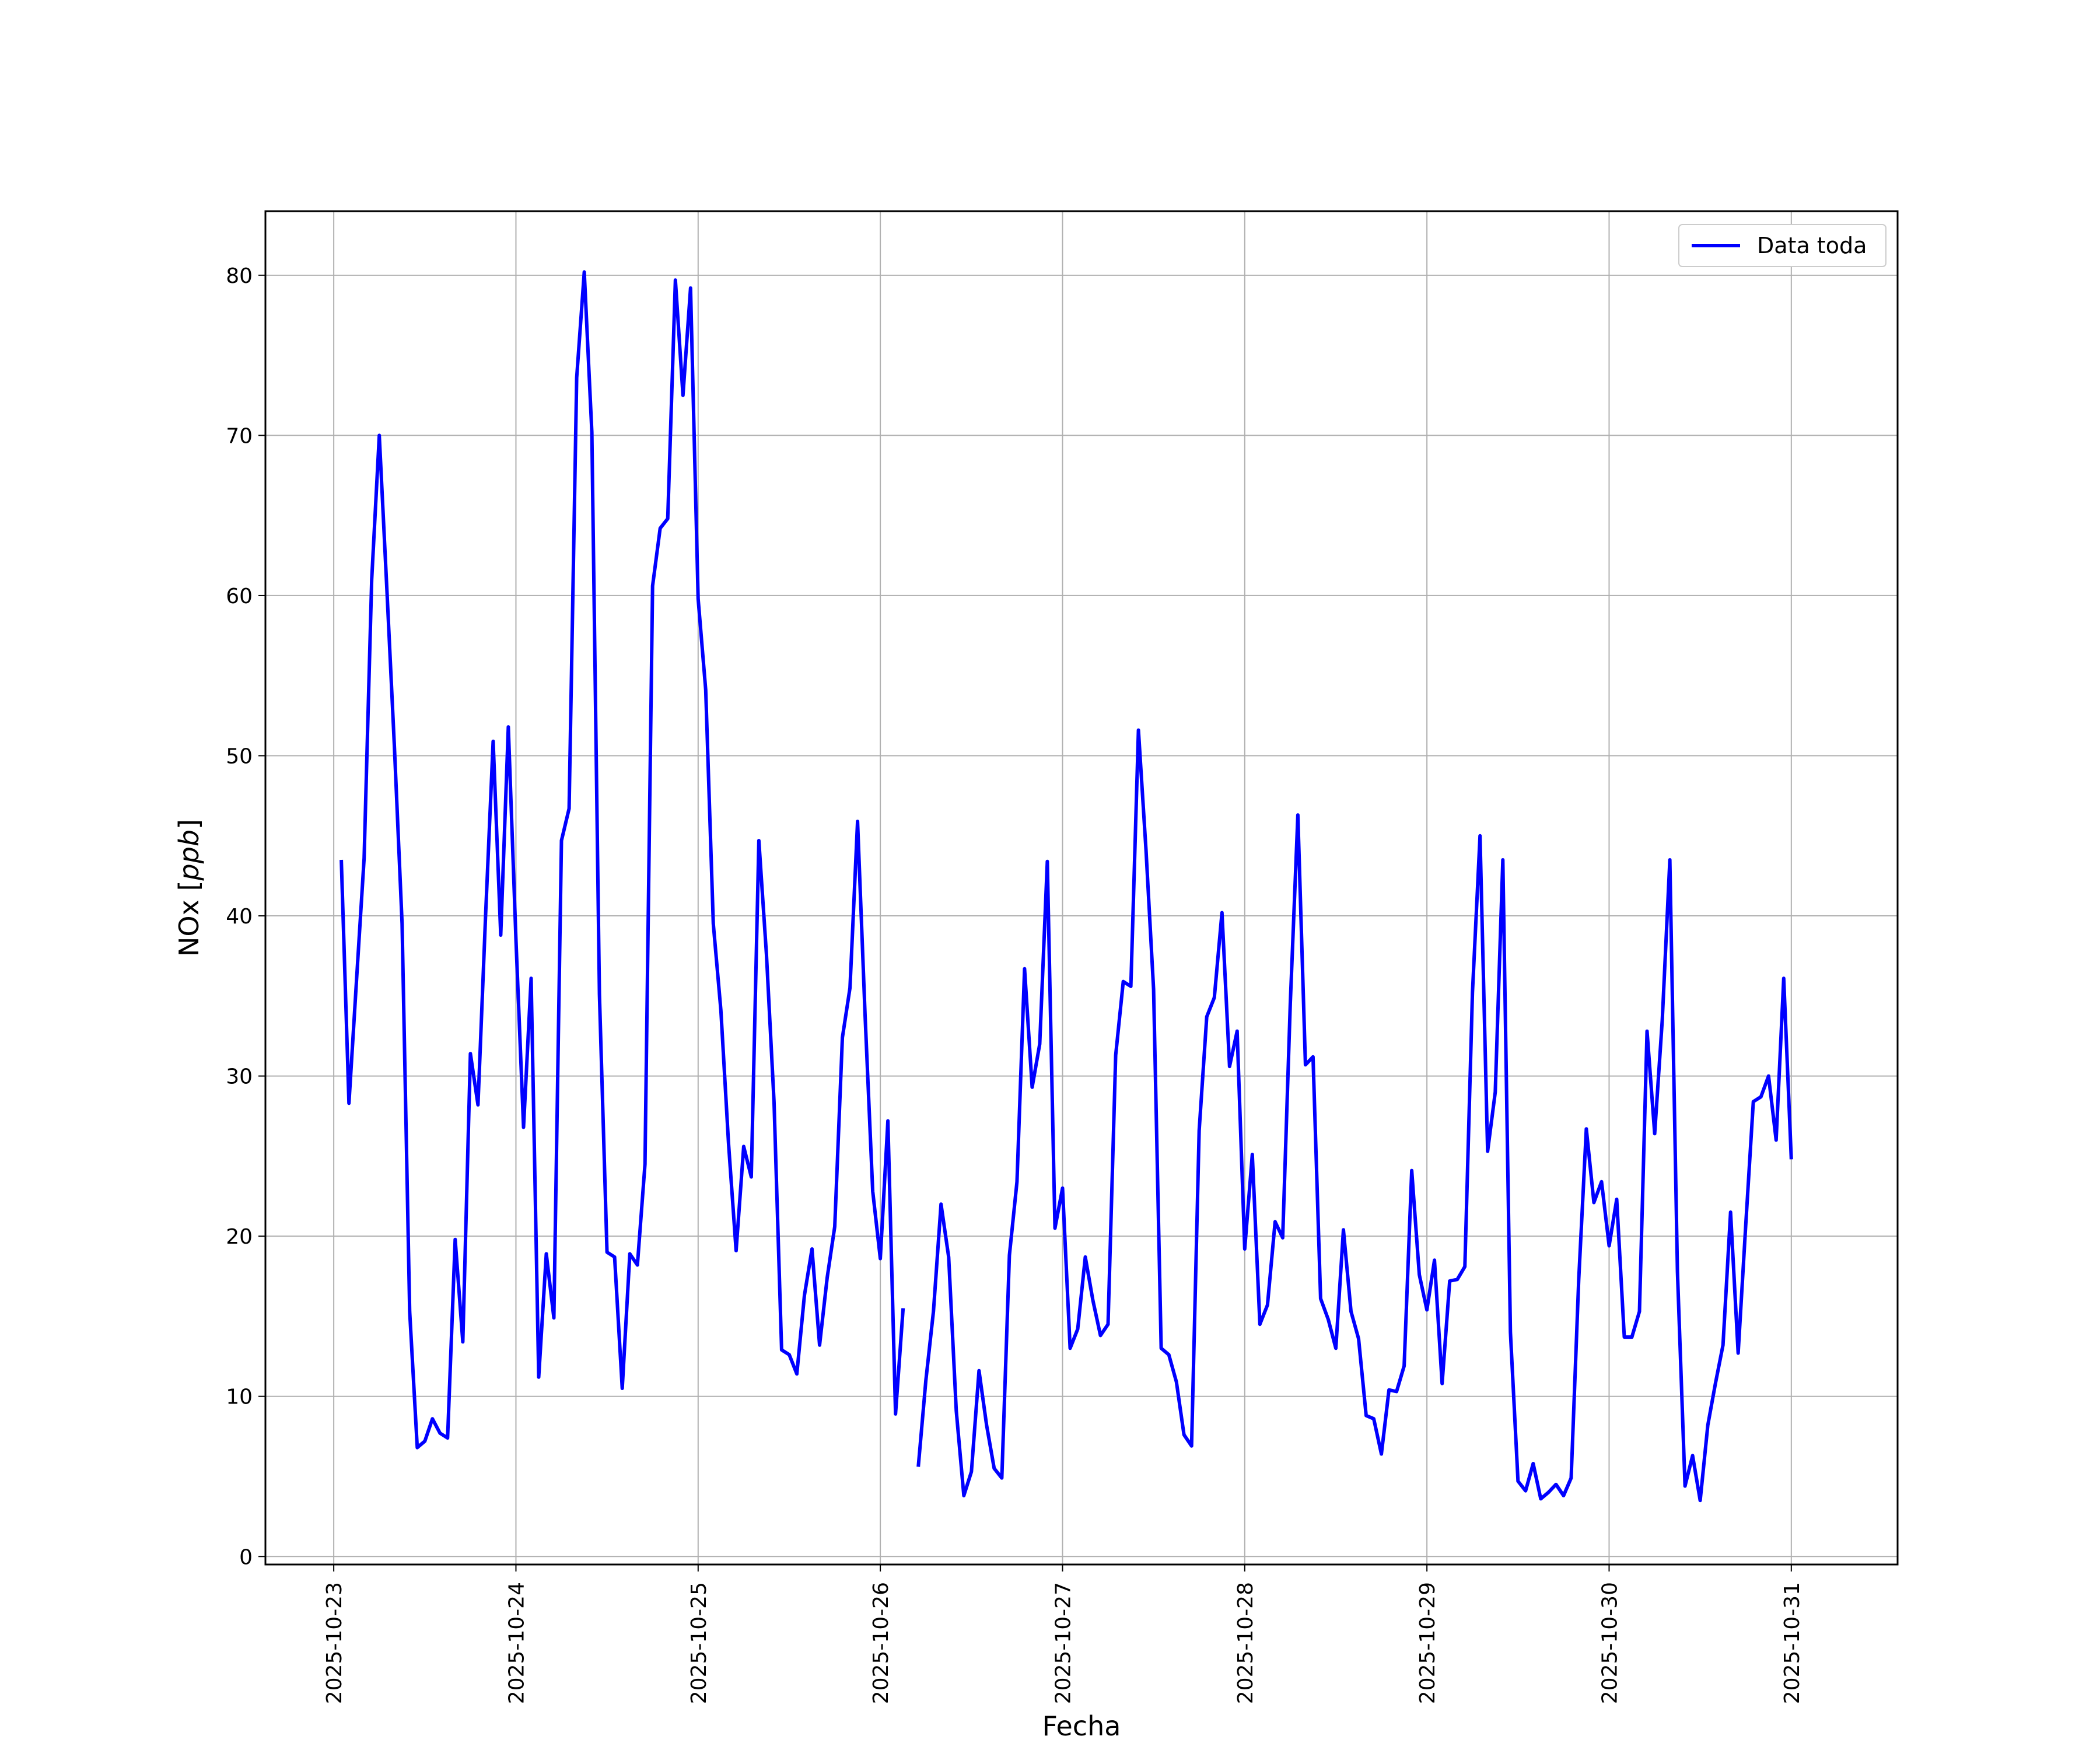 Image resolution: width=2100 pixels, height=1750 pixels. I want to click on x-tick-label: 2025-10-31, so click(1792, 1643).